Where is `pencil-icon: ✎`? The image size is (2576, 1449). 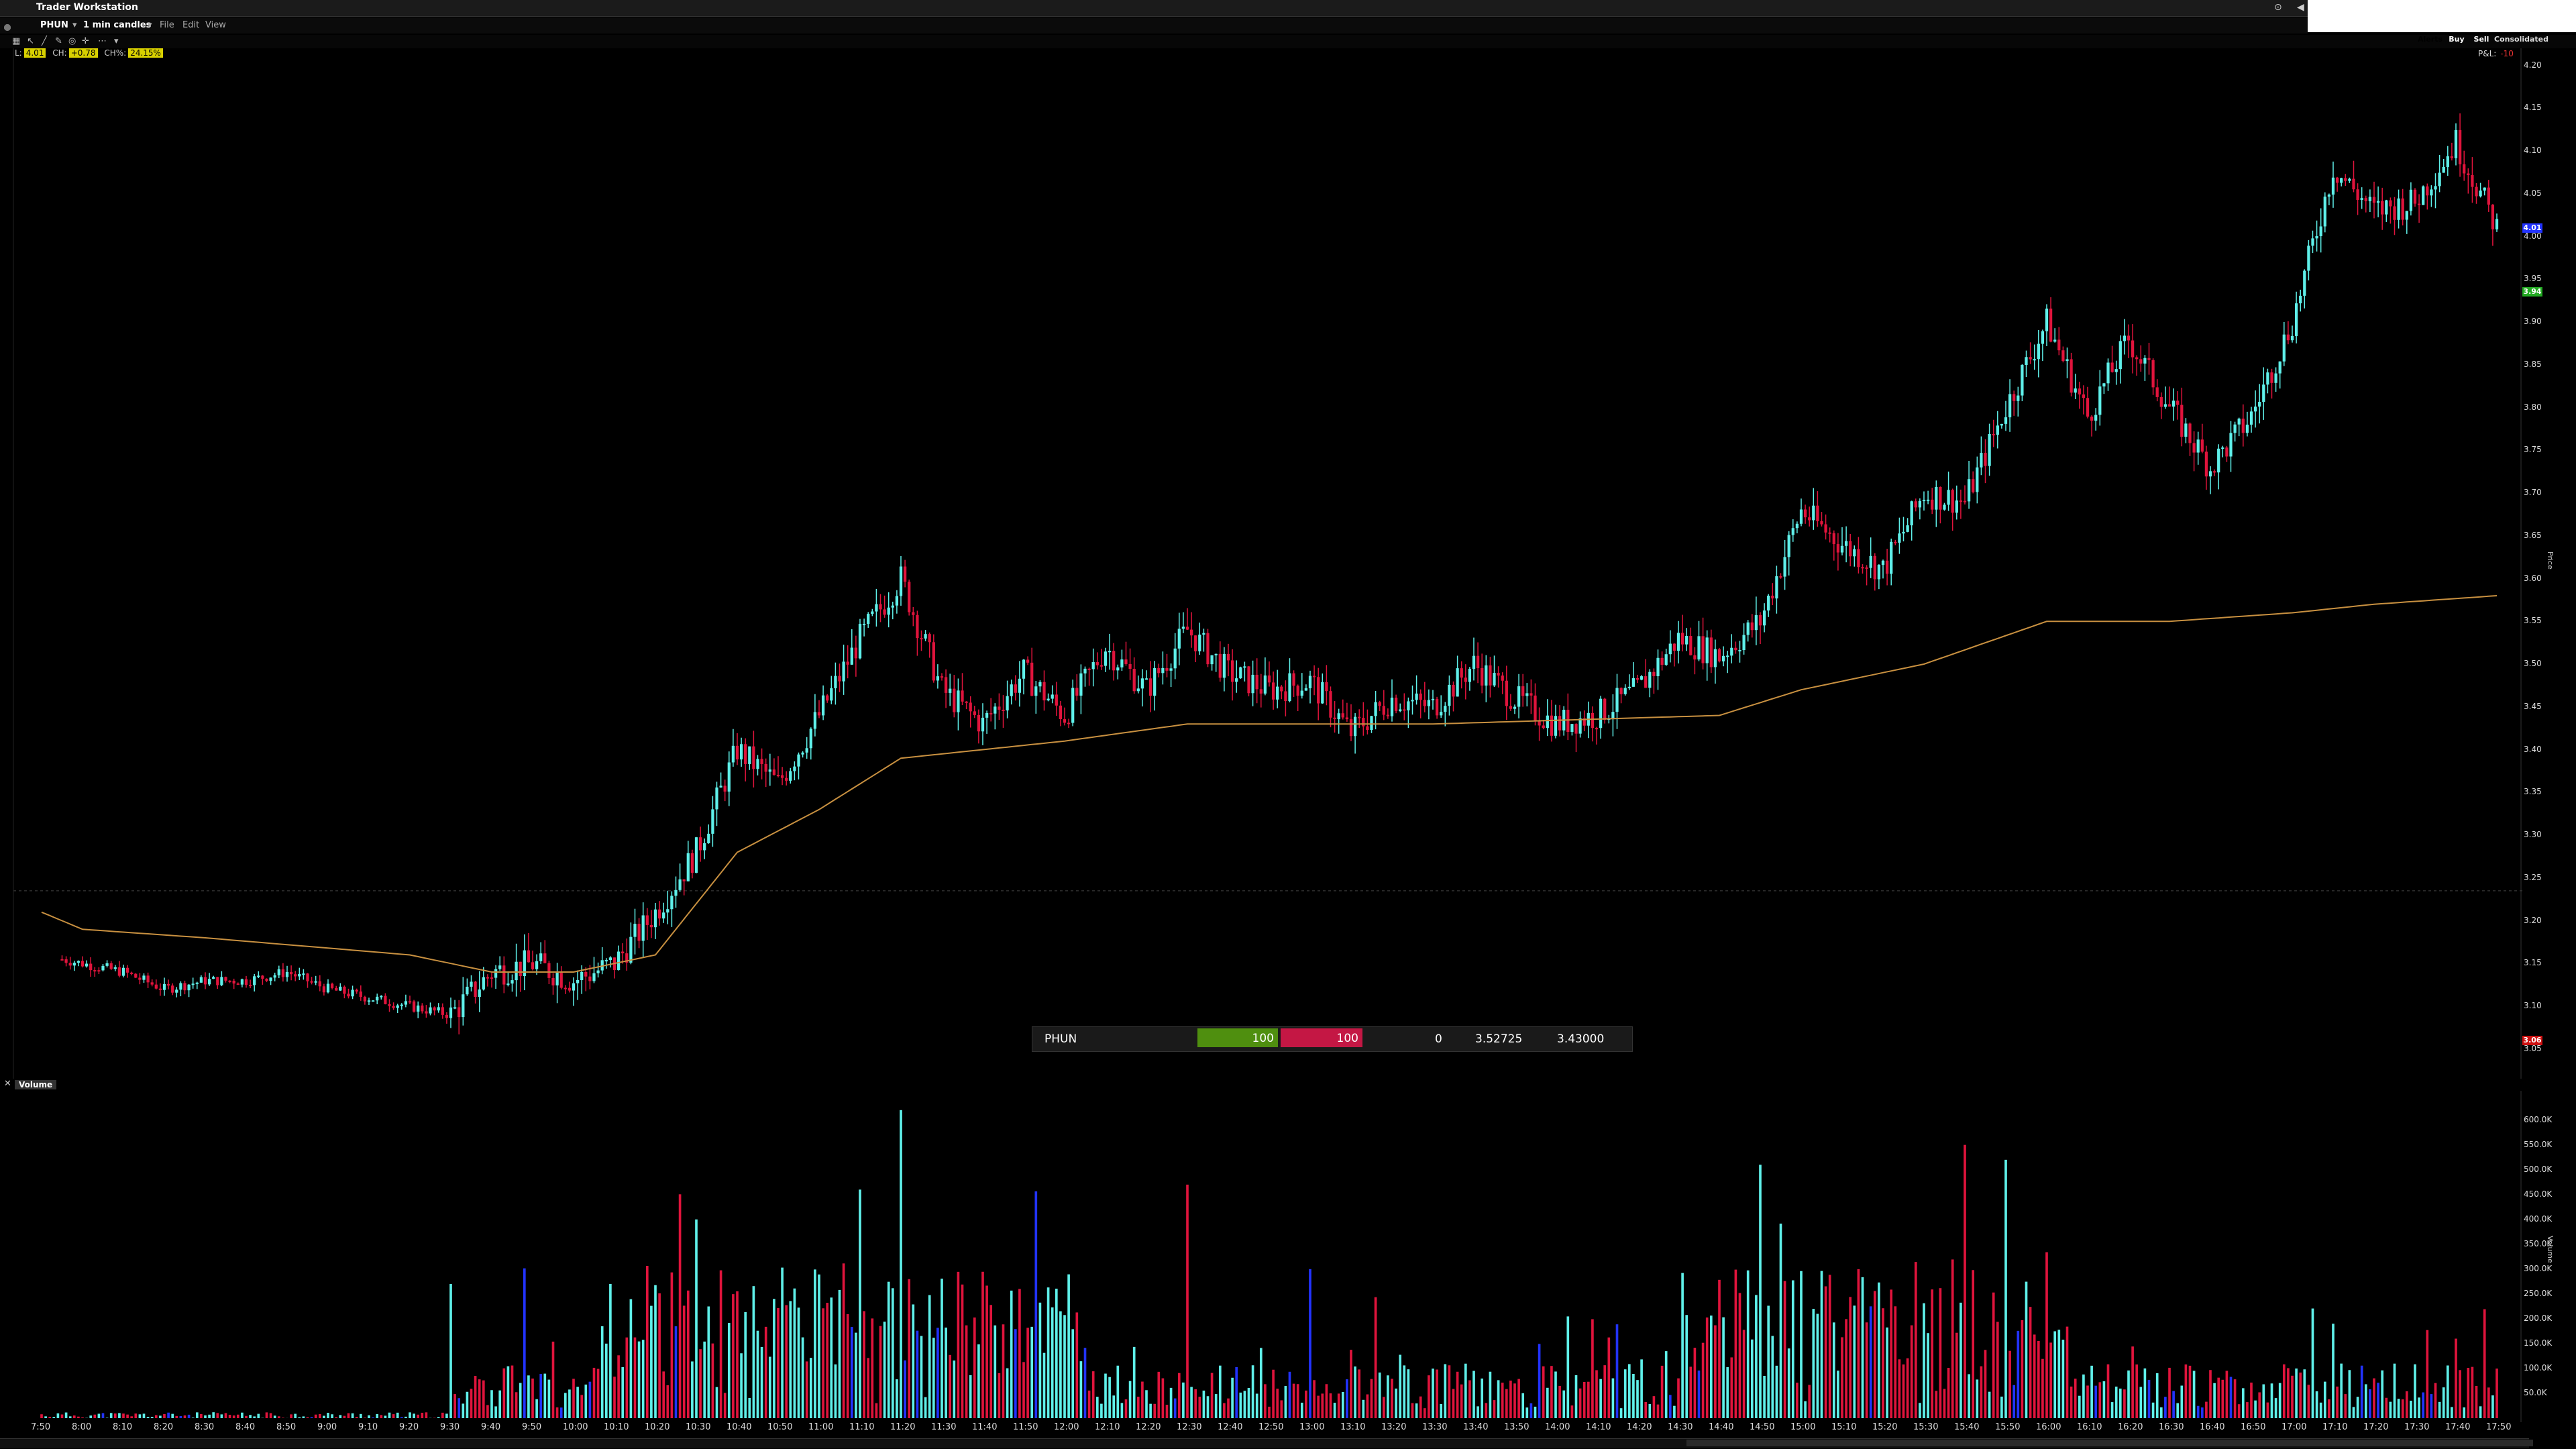
pencil-icon: ✎ is located at coordinates (58, 41).